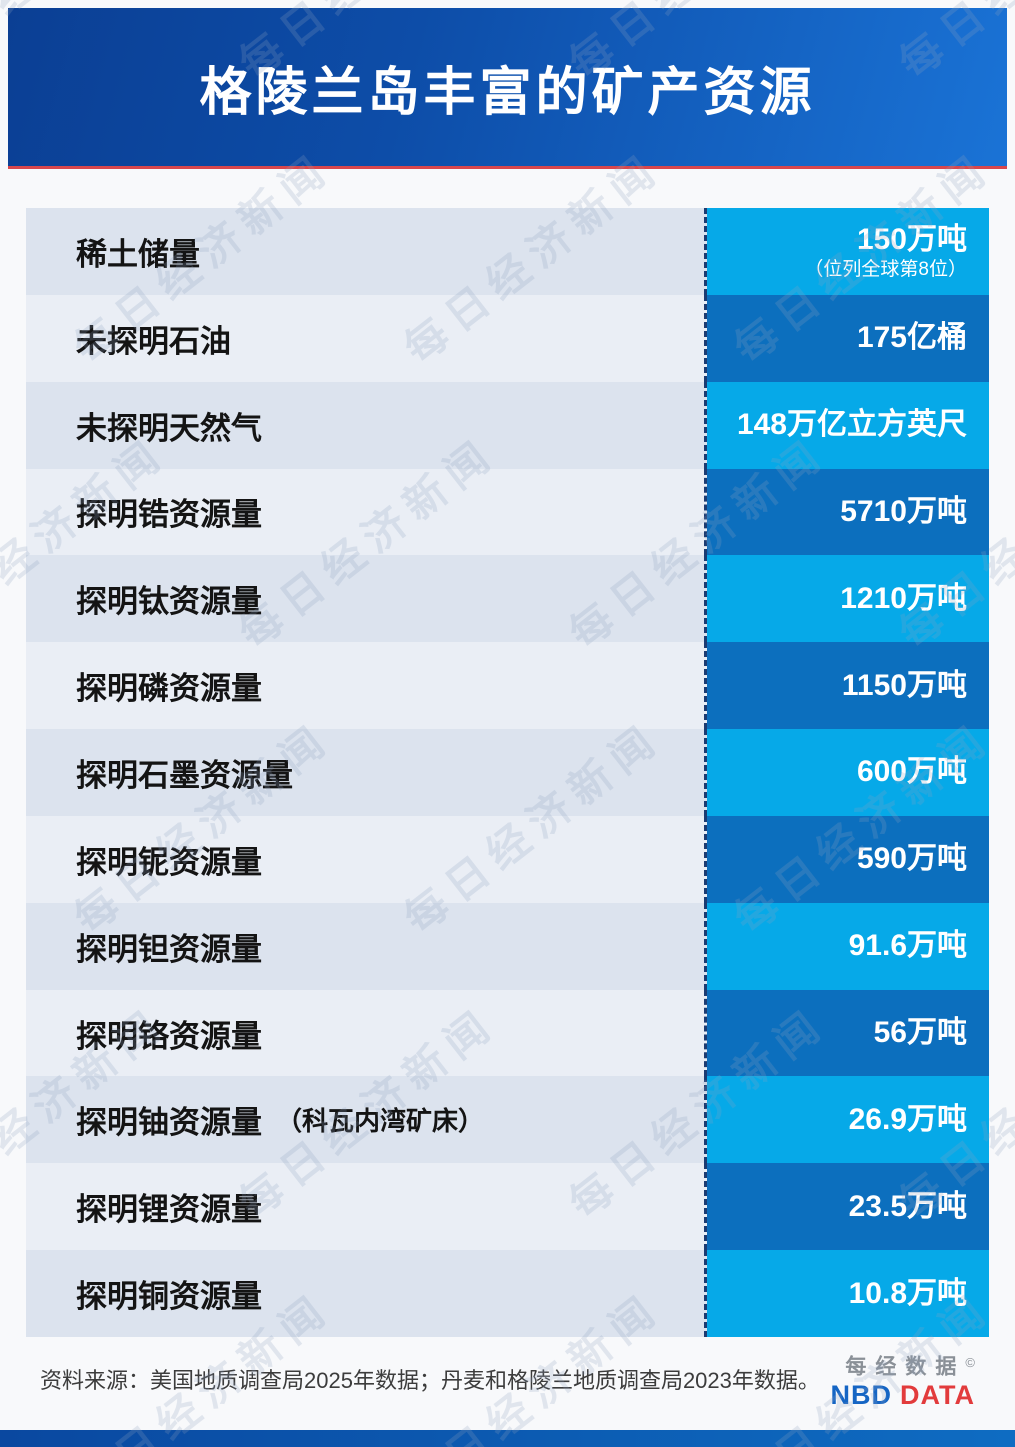  I want to click on row-value-cell: 150万吨 （位列全球第8位）, so click(848, 251).